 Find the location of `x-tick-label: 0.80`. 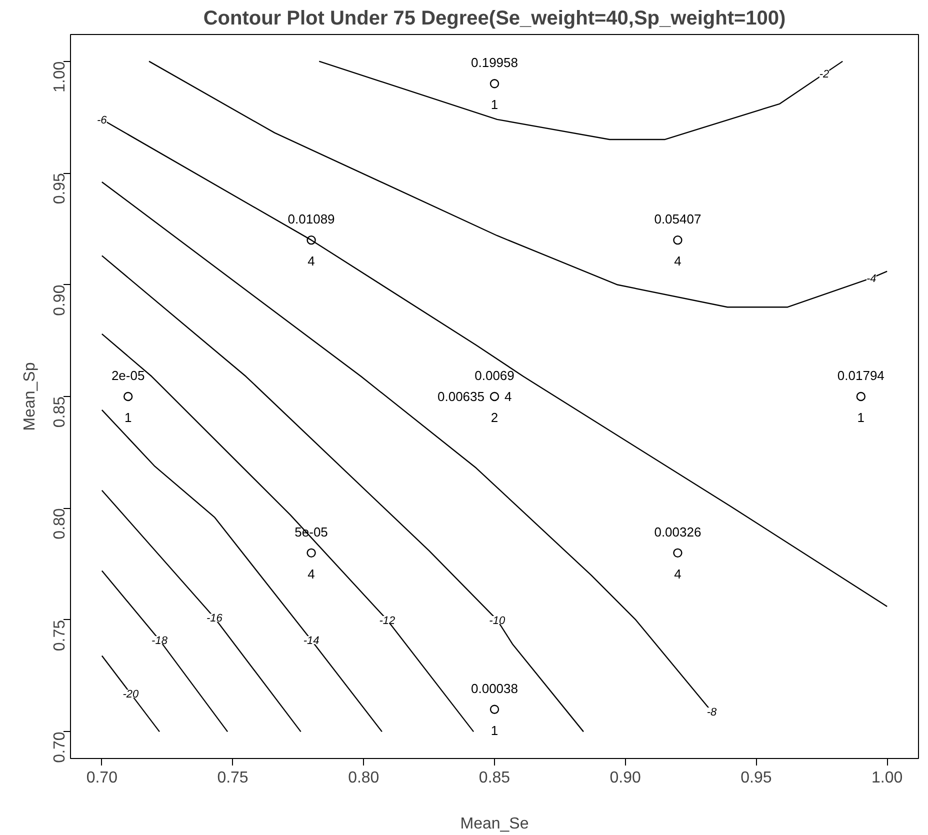

x-tick-label: 0.80 is located at coordinates (364, 778).